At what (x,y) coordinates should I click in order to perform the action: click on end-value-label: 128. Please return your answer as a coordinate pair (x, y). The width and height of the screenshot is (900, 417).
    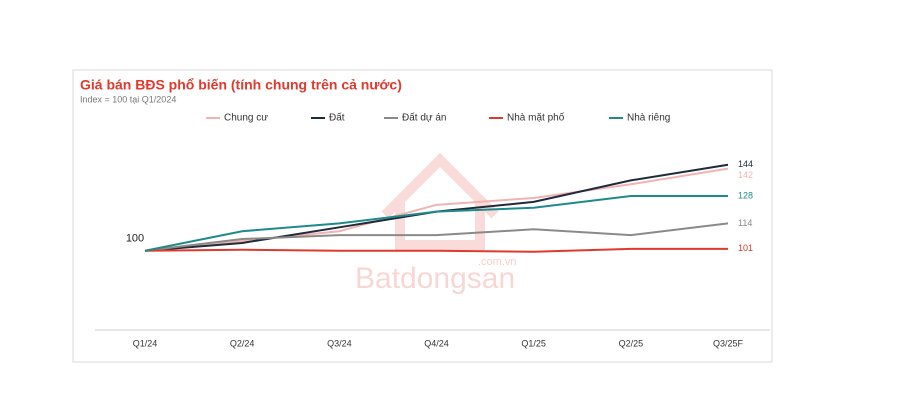
    Looking at the image, I should click on (745, 195).